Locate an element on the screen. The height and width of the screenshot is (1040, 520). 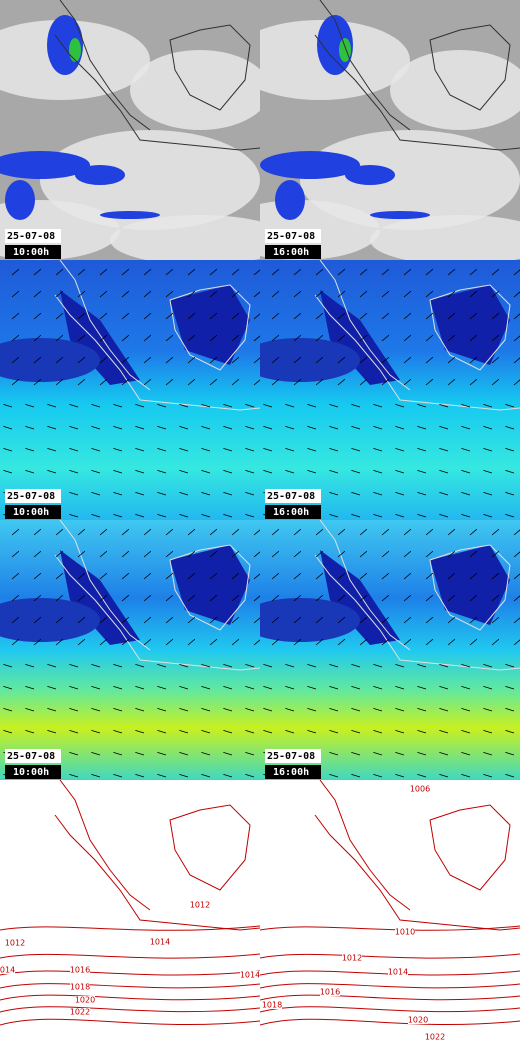
low-speed is located at coordinates (50, 360).